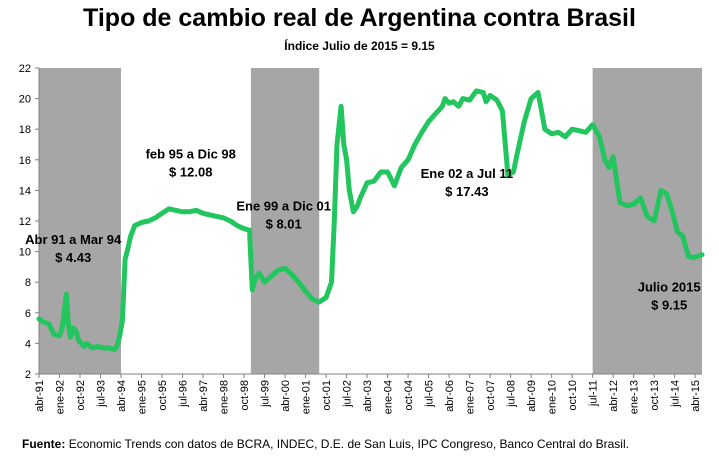  I want to click on x-tick-label: jul-08, so click(512, 394).